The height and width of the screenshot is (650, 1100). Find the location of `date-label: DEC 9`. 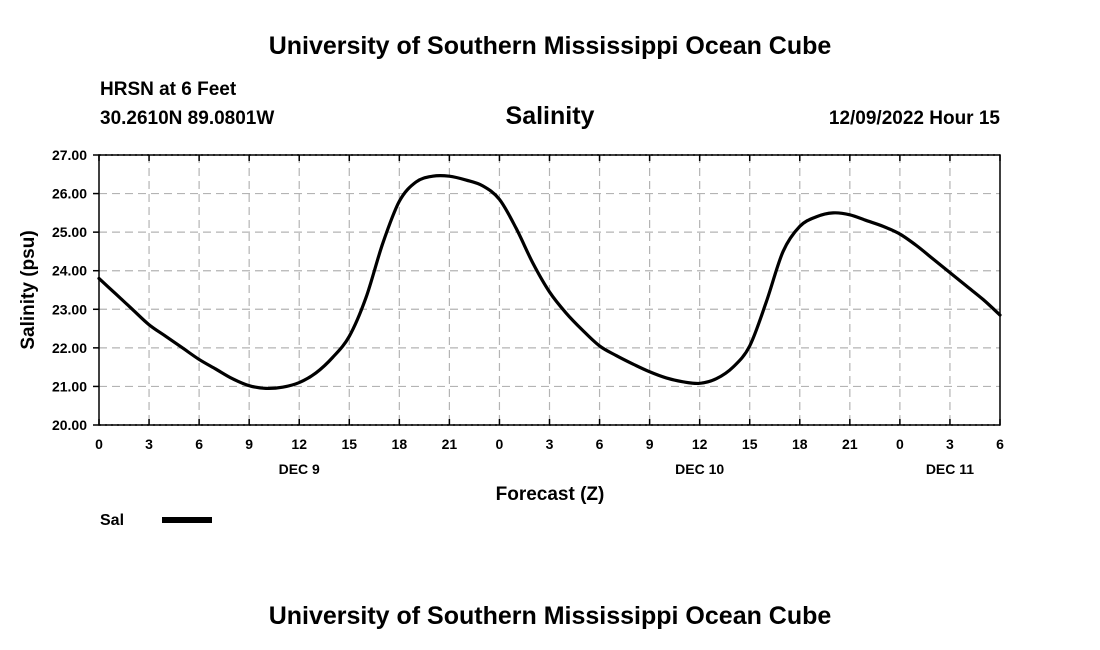

date-label: DEC 9 is located at coordinates (299, 469).